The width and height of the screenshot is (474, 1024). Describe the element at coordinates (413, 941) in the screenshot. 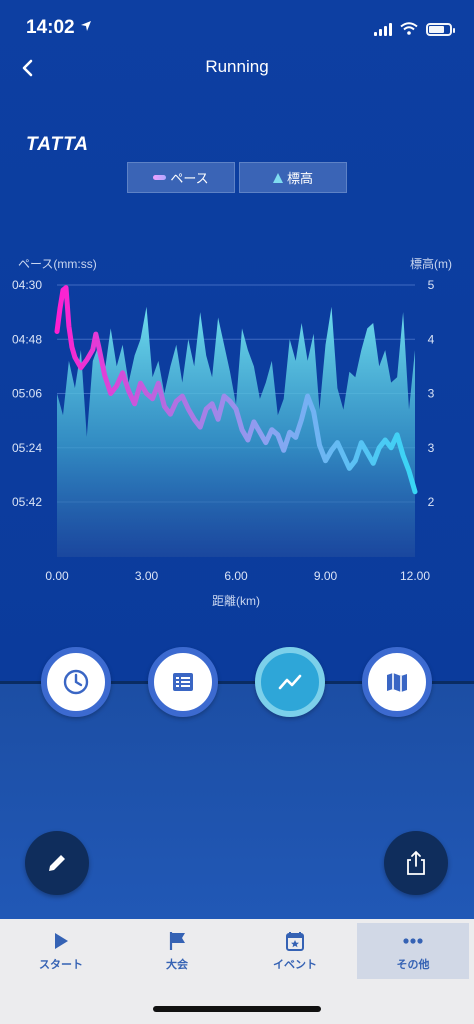

I see `more-icon` at that location.